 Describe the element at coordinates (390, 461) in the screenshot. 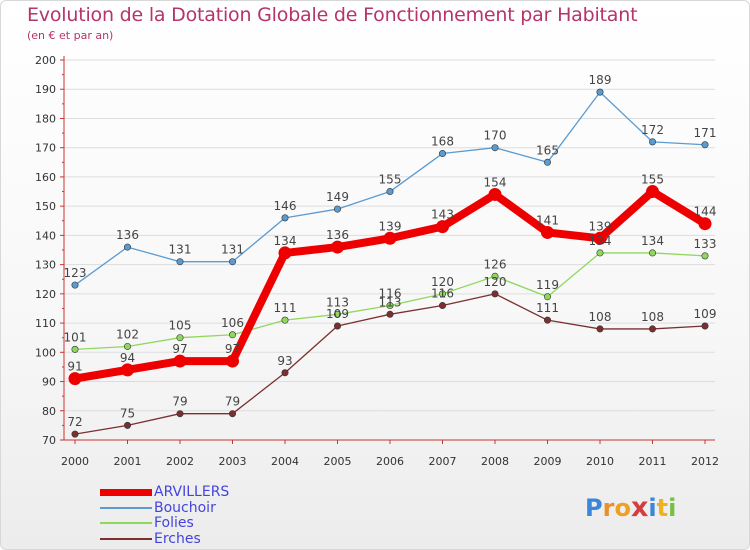

I see `x-tick-label: 2006` at that location.